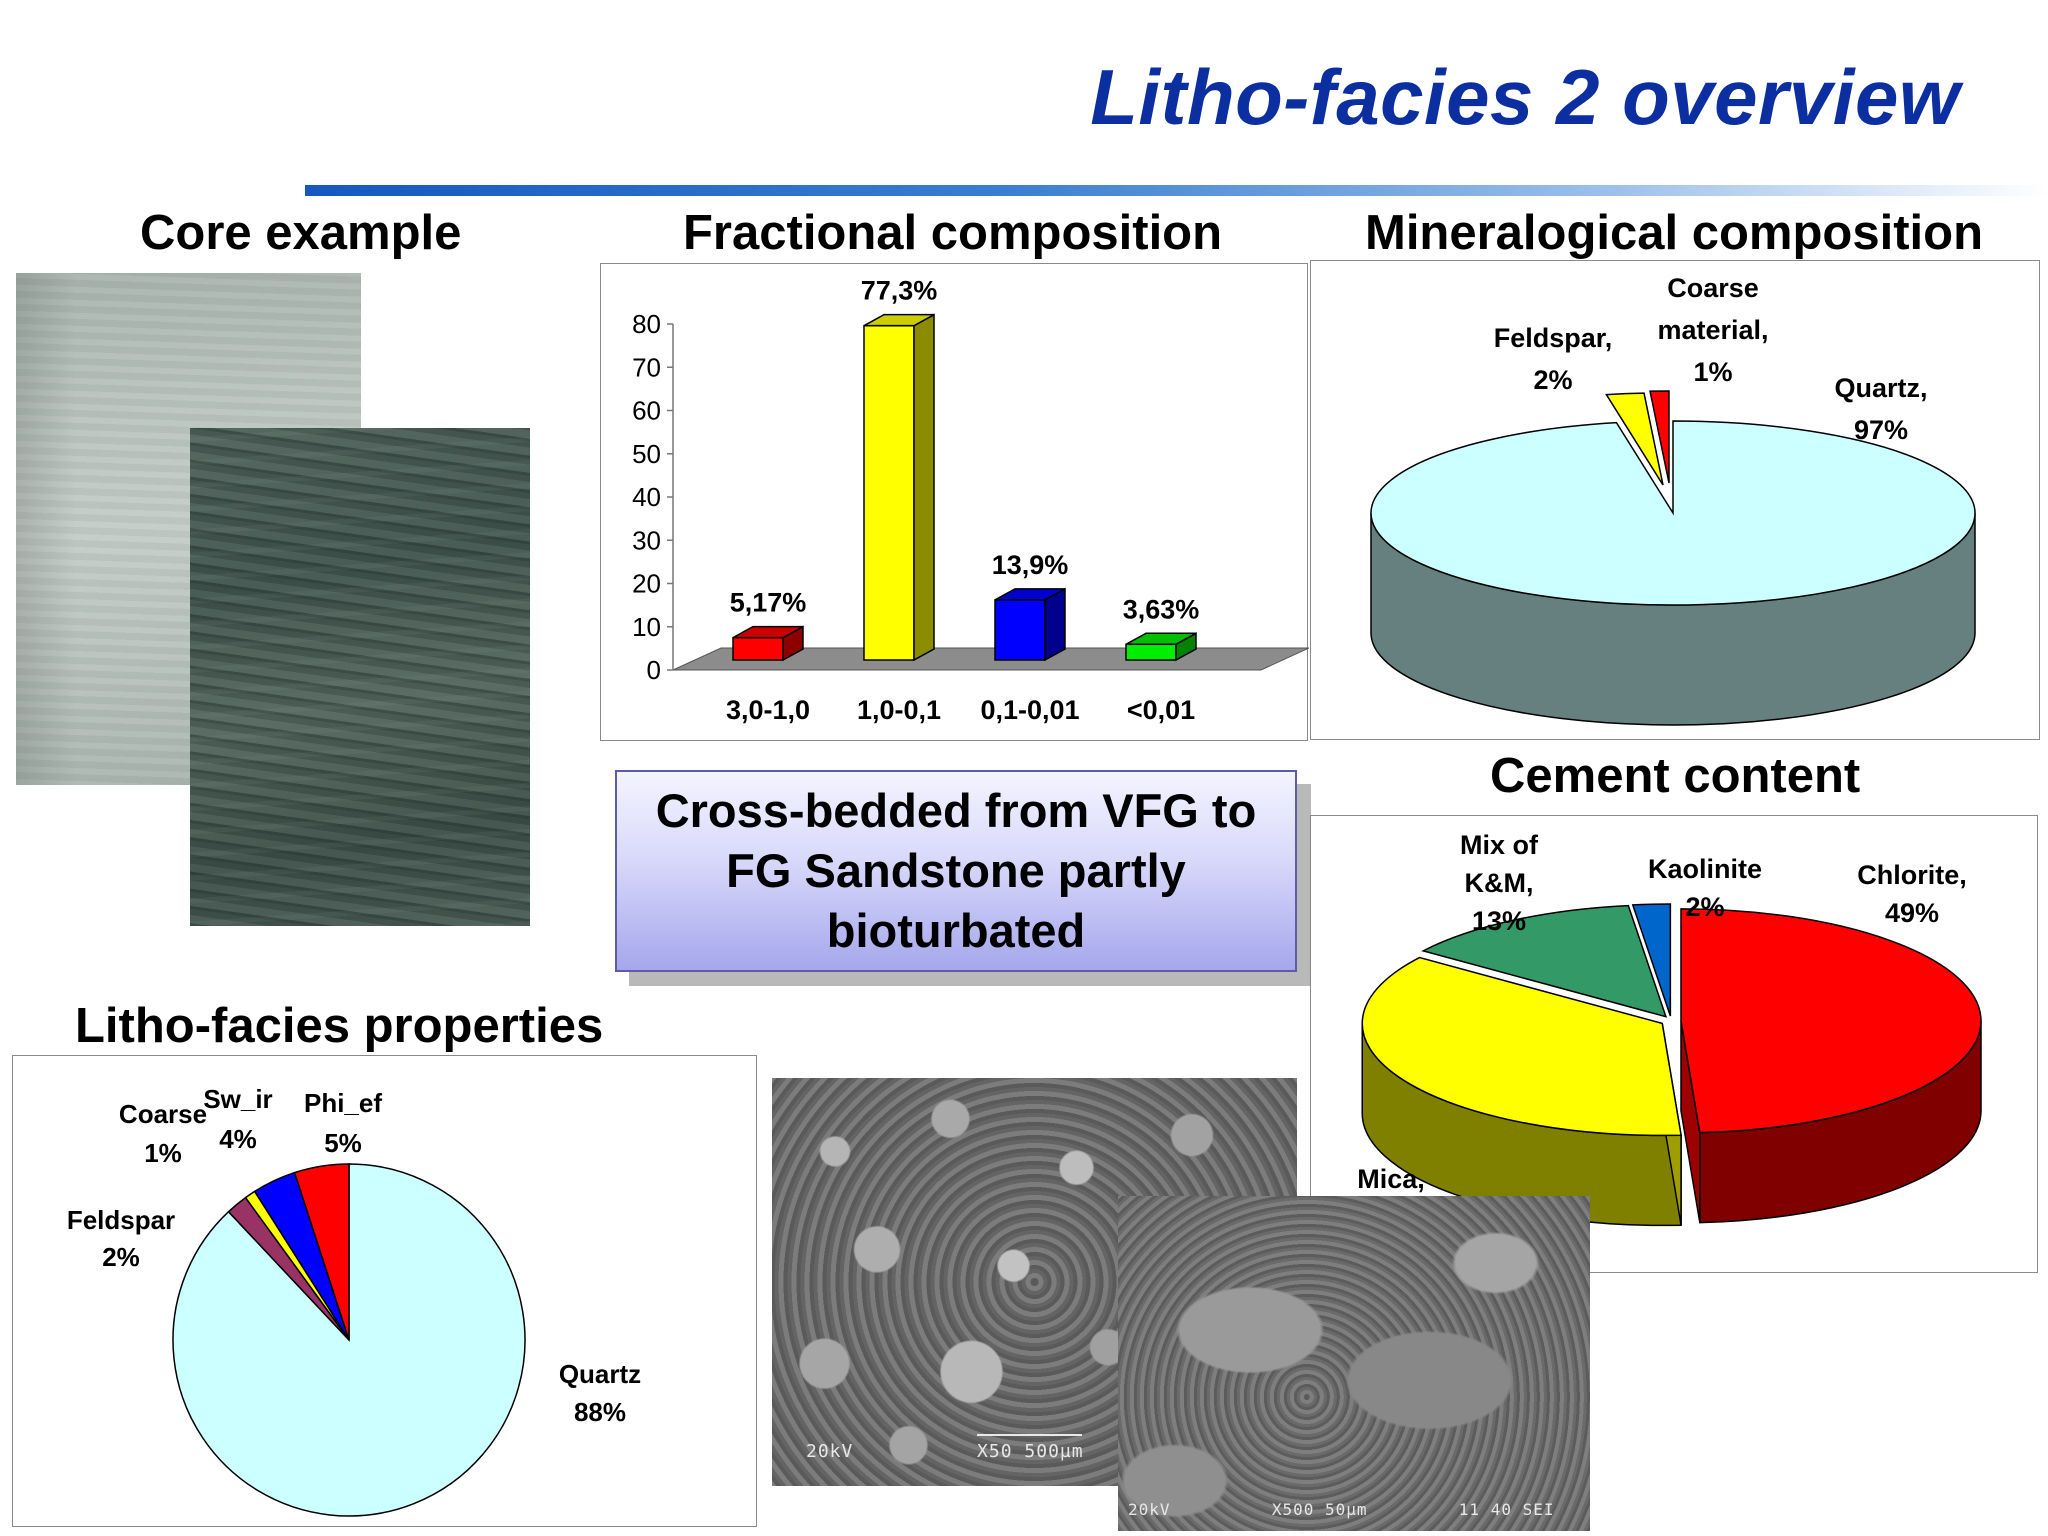 The image size is (2048, 1536). Describe the element at coordinates (238, 1139) in the screenshot. I see `pie-value-3: 4%` at that location.